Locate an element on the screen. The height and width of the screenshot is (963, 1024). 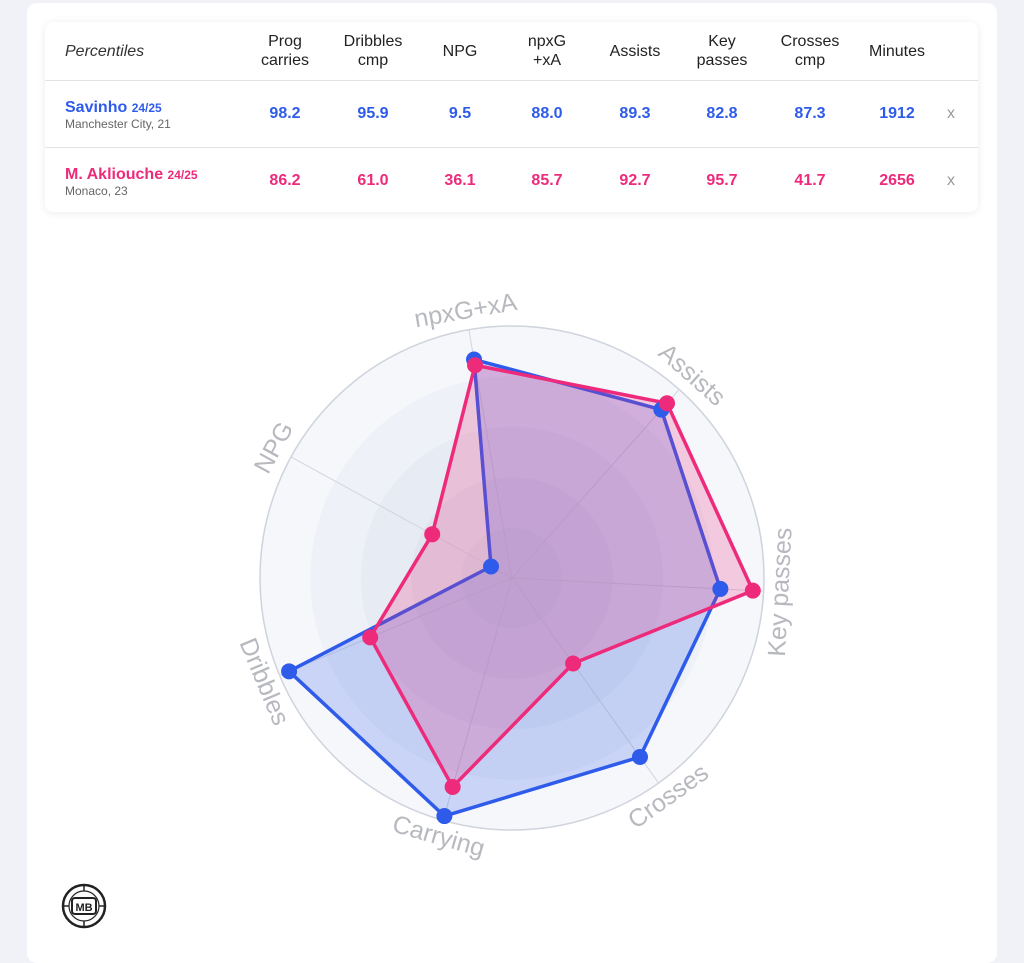
col-header-assists: Assists is located at coordinates (635, 51).